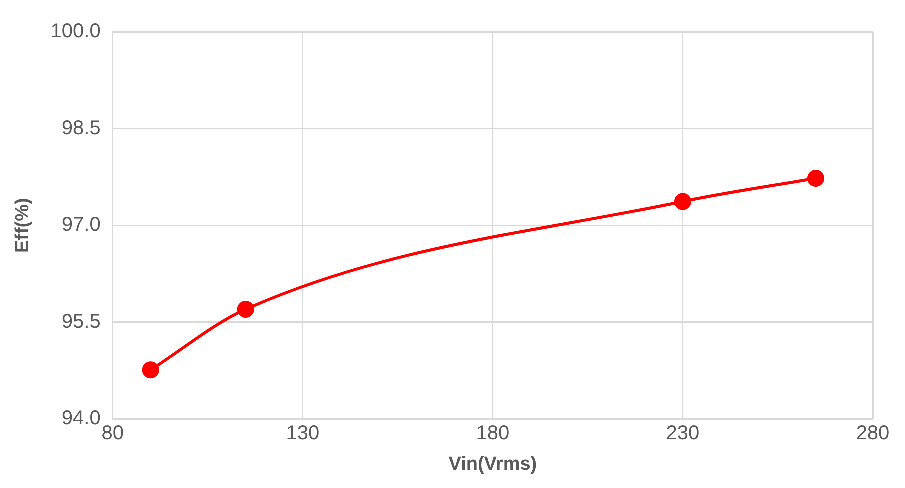 The image size is (905, 488). What do you see at coordinates (81, 321) in the screenshot?
I see `y-tick-label: 95.5` at bounding box center [81, 321].